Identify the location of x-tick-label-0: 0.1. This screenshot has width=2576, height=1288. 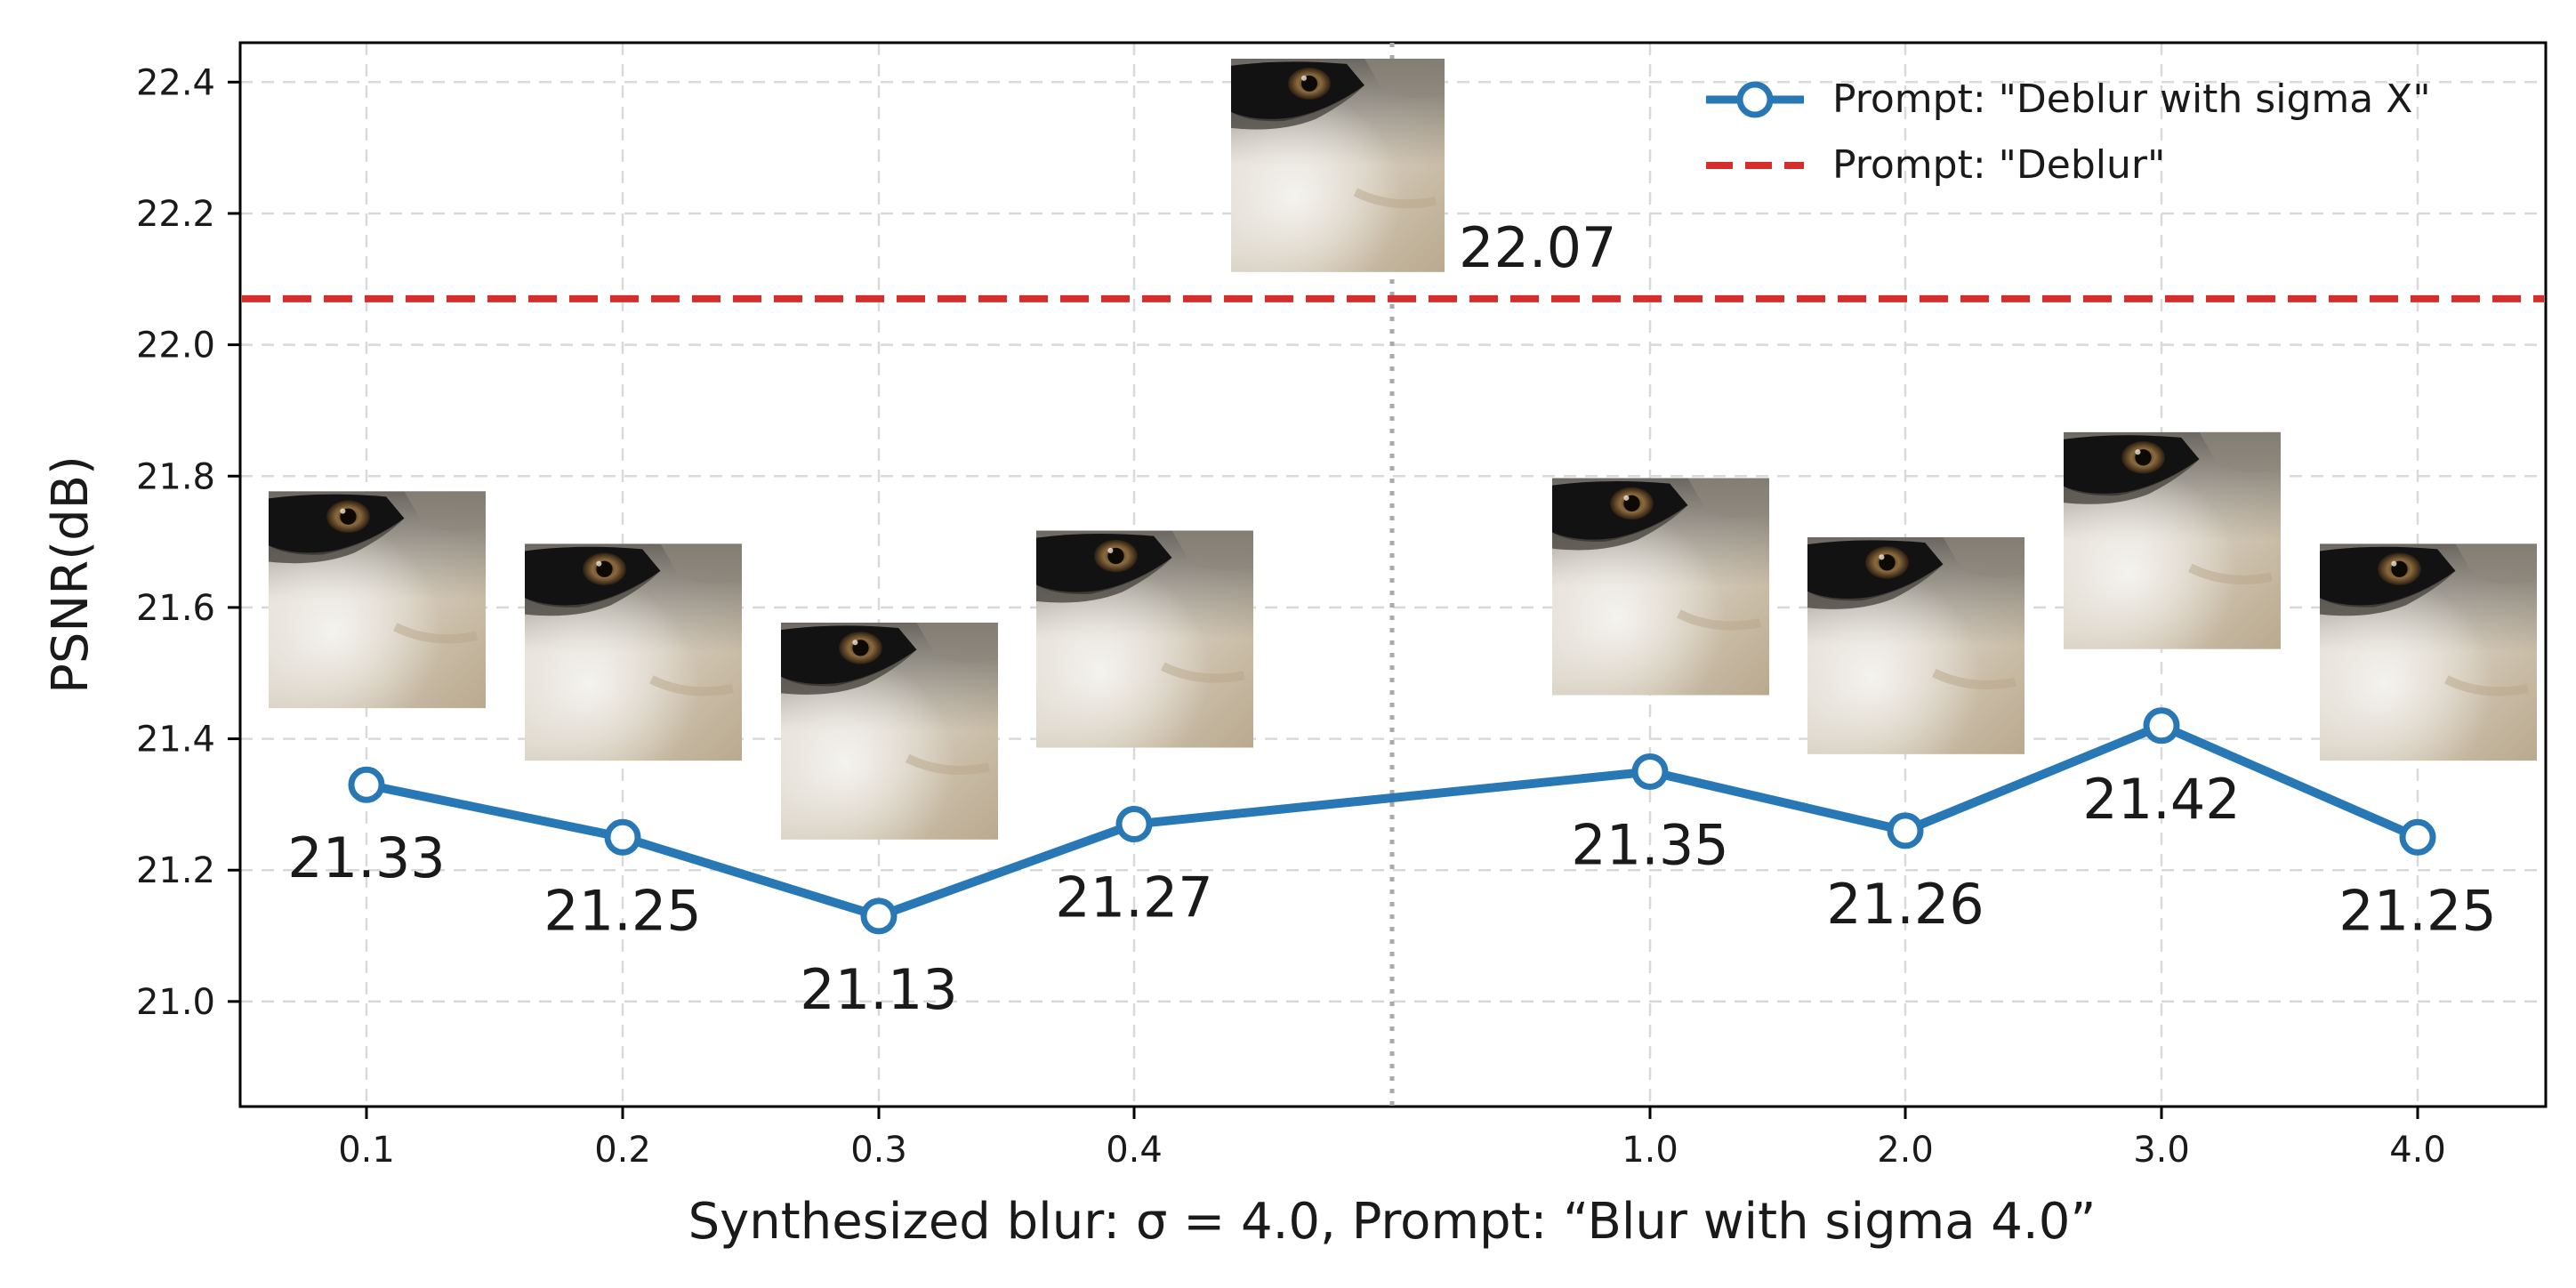
(366, 1150).